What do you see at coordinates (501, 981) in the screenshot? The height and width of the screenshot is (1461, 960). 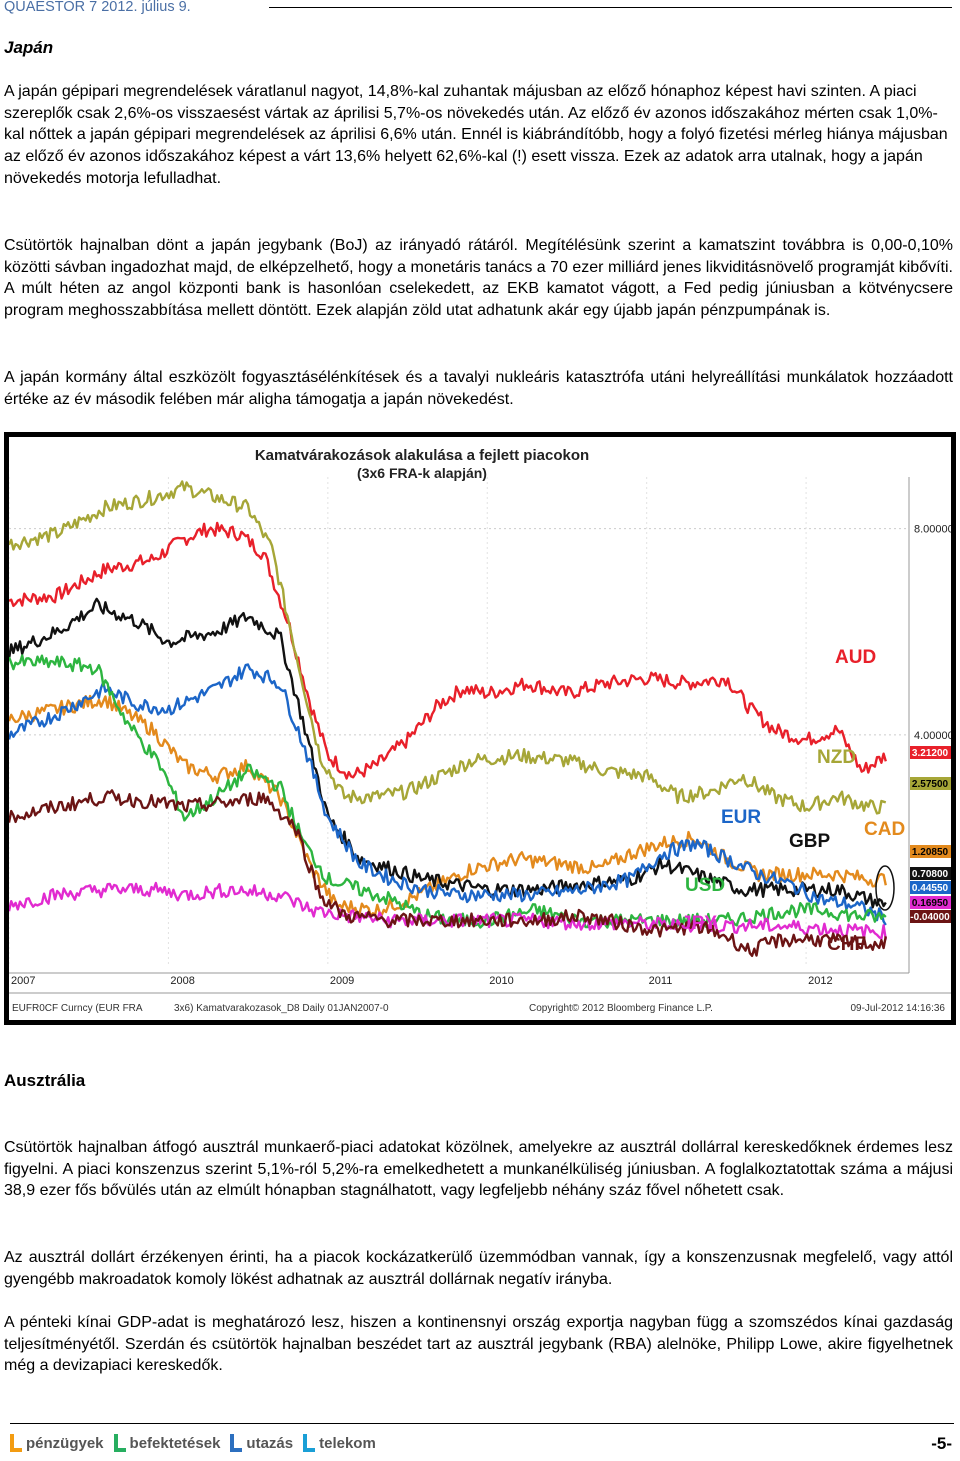 I see `x-tick-label: 2010` at bounding box center [501, 981].